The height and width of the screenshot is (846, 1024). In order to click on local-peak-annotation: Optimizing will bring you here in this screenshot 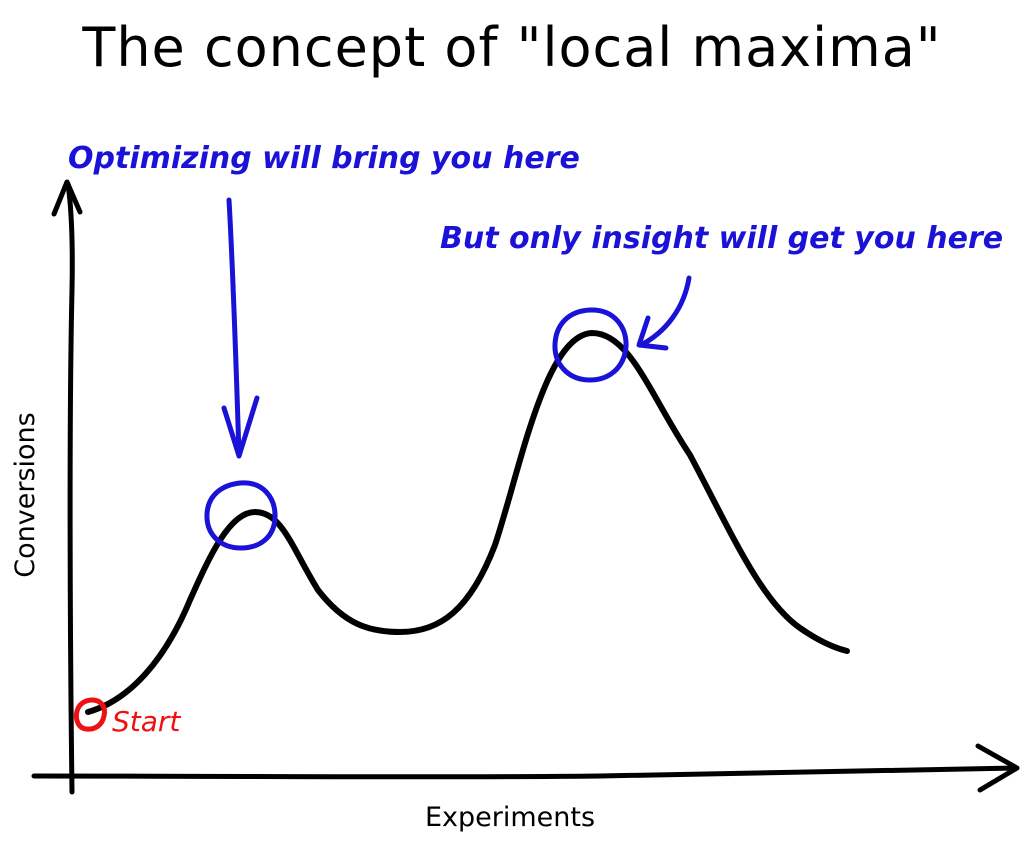, I will do `click(324, 158)`.